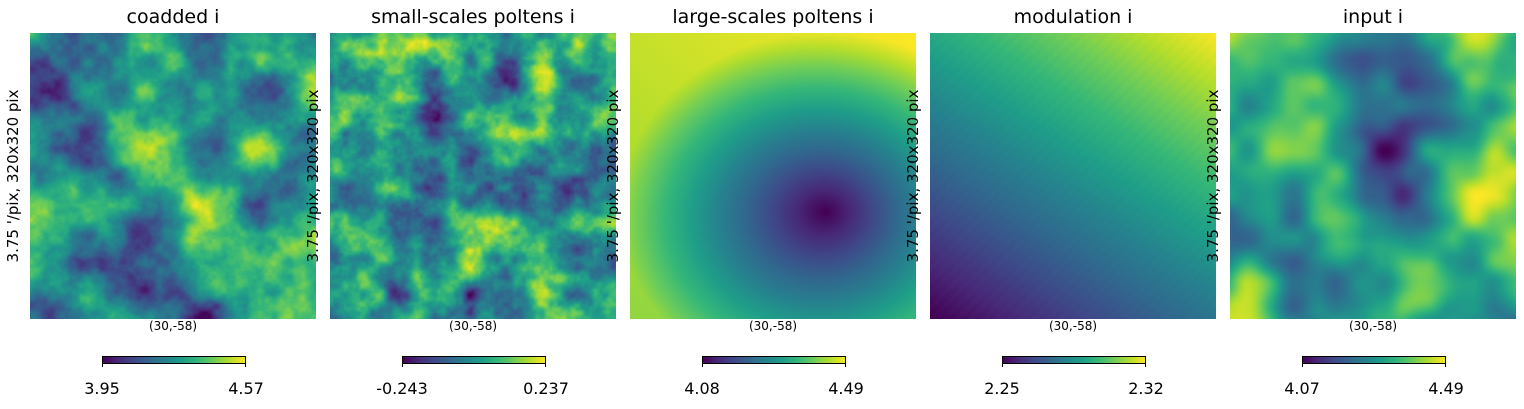 Image resolution: width=1524 pixels, height=409 pixels. What do you see at coordinates (1302, 388) in the screenshot?
I see `colorbar-min-label: 4.07` at bounding box center [1302, 388].